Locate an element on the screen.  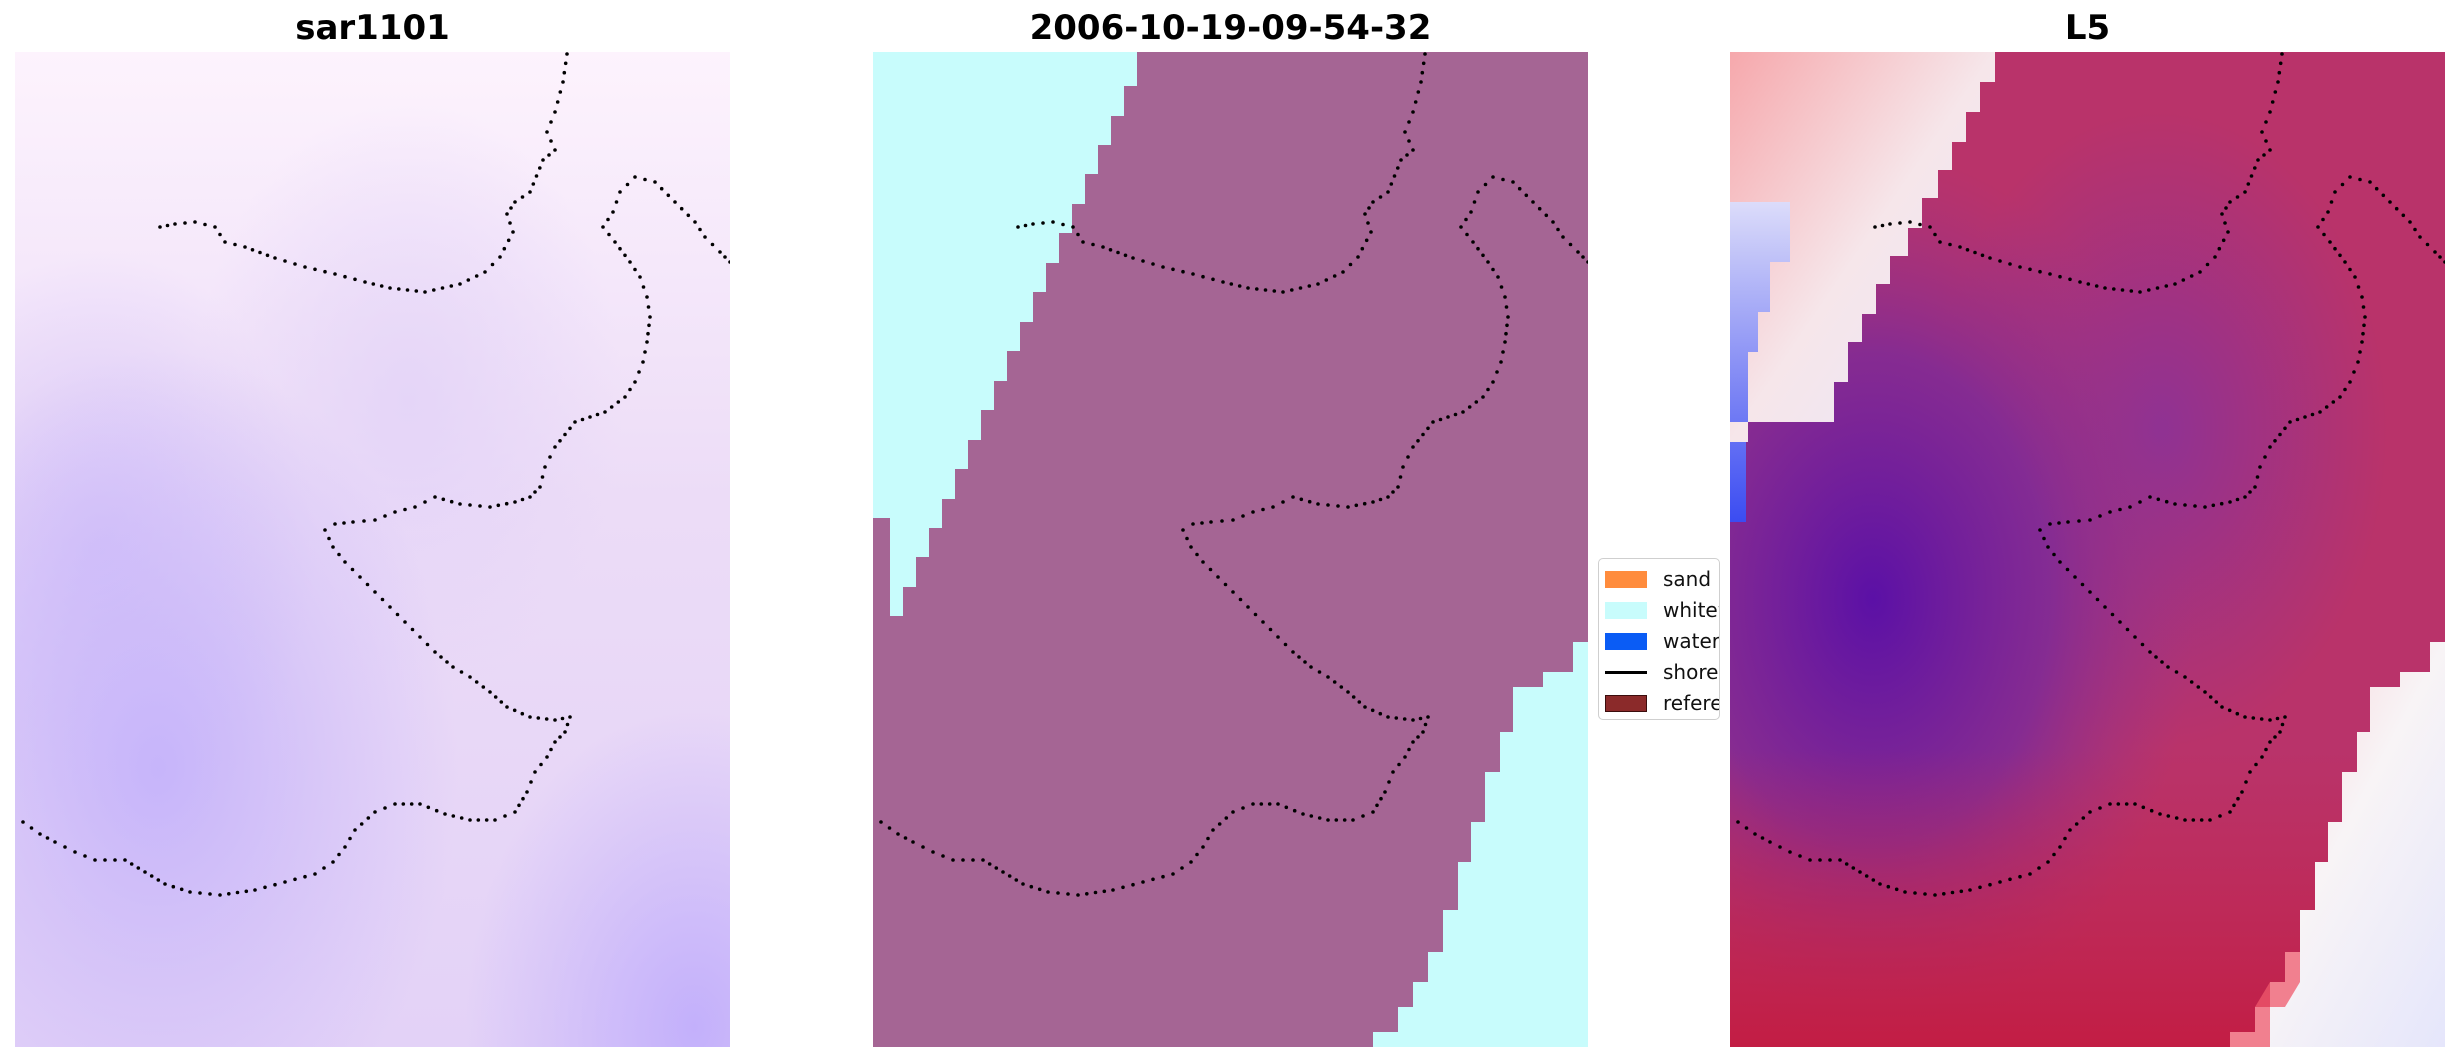
legend-label-water: water is located at coordinates (1691, 641).